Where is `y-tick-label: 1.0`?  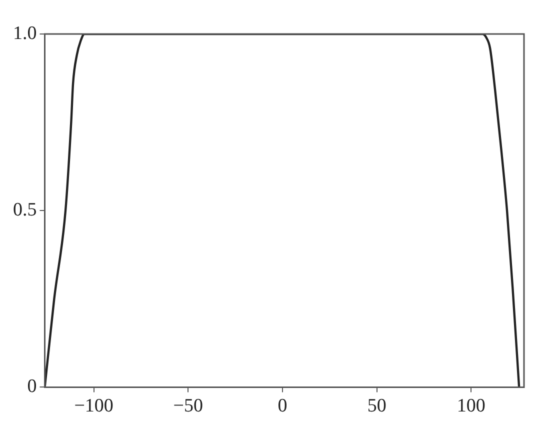
y-tick-label: 1.0 is located at coordinates (25, 33).